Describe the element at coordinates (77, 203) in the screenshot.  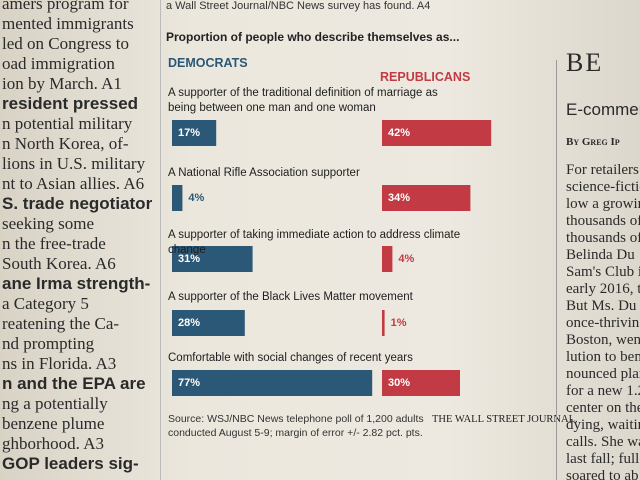
I see `article-line: S. trade negotiator` at that location.